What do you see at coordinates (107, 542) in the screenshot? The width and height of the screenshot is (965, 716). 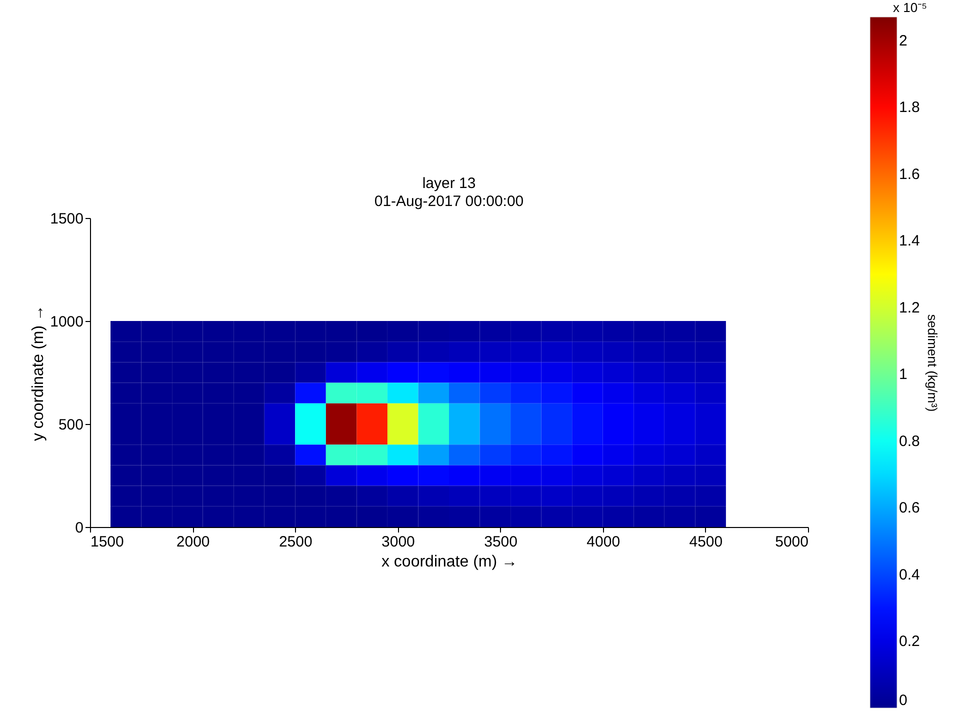 I see `x-tick-label: 1500` at bounding box center [107, 542].